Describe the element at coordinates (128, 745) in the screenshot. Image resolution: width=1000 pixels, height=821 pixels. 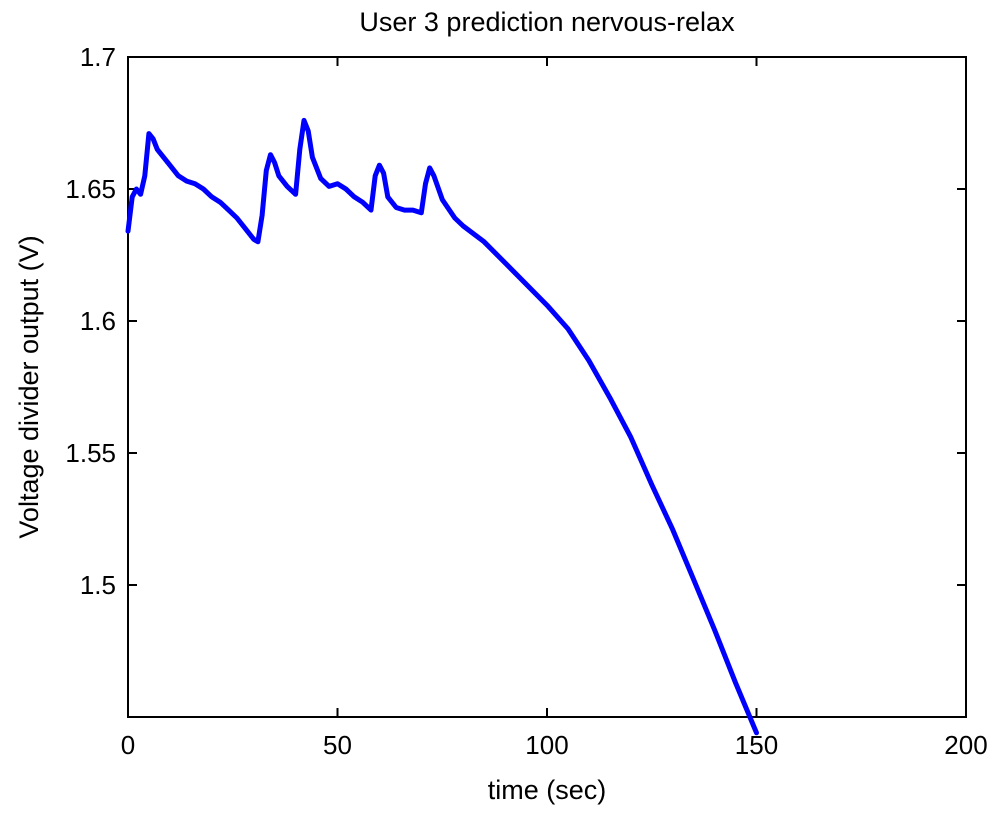
I see `x-tick-label: 0` at that location.